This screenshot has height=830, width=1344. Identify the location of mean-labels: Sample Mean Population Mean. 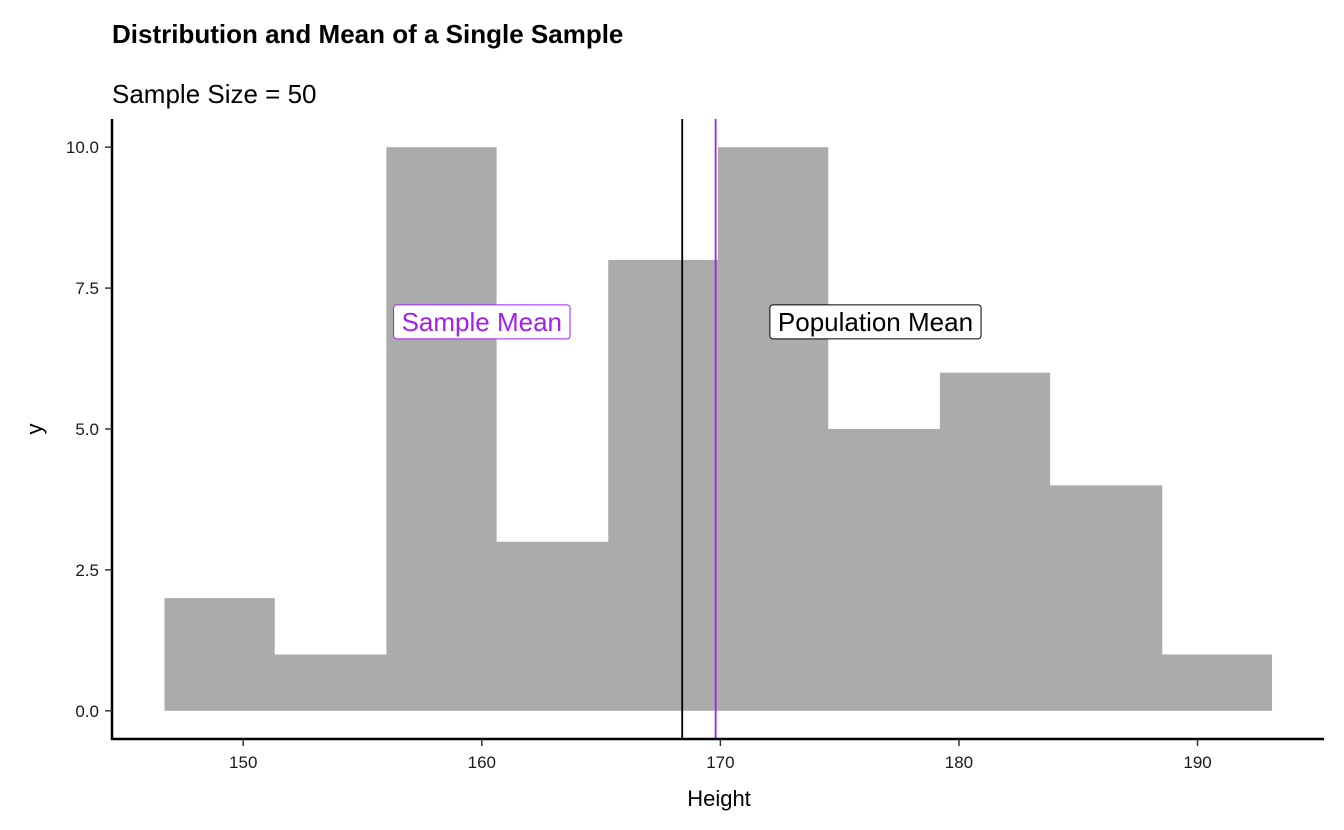
(687, 322).